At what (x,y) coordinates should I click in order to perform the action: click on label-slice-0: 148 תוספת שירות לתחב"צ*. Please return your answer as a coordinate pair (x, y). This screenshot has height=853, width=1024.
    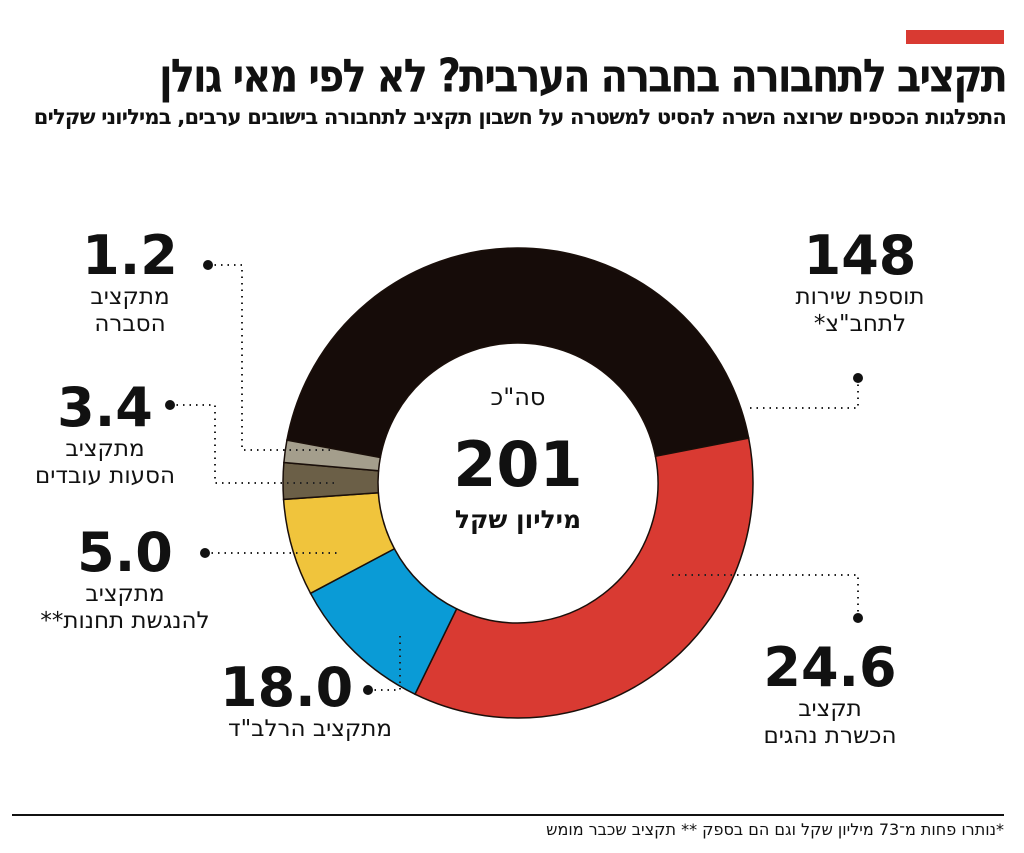
    Looking at the image, I should click on (860, 283).